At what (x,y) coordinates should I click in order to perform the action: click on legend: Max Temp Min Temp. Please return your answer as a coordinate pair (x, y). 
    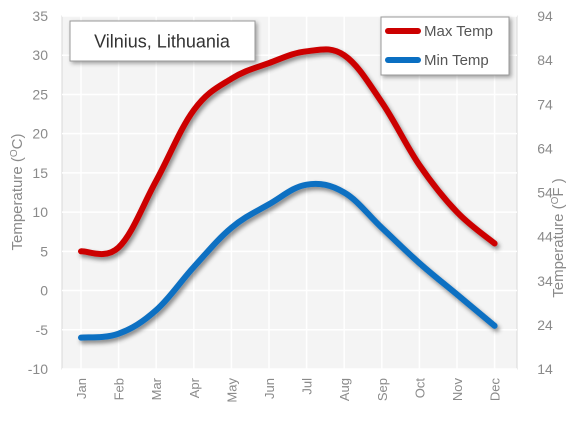
    Looking at the image, I should click on (445, 46).